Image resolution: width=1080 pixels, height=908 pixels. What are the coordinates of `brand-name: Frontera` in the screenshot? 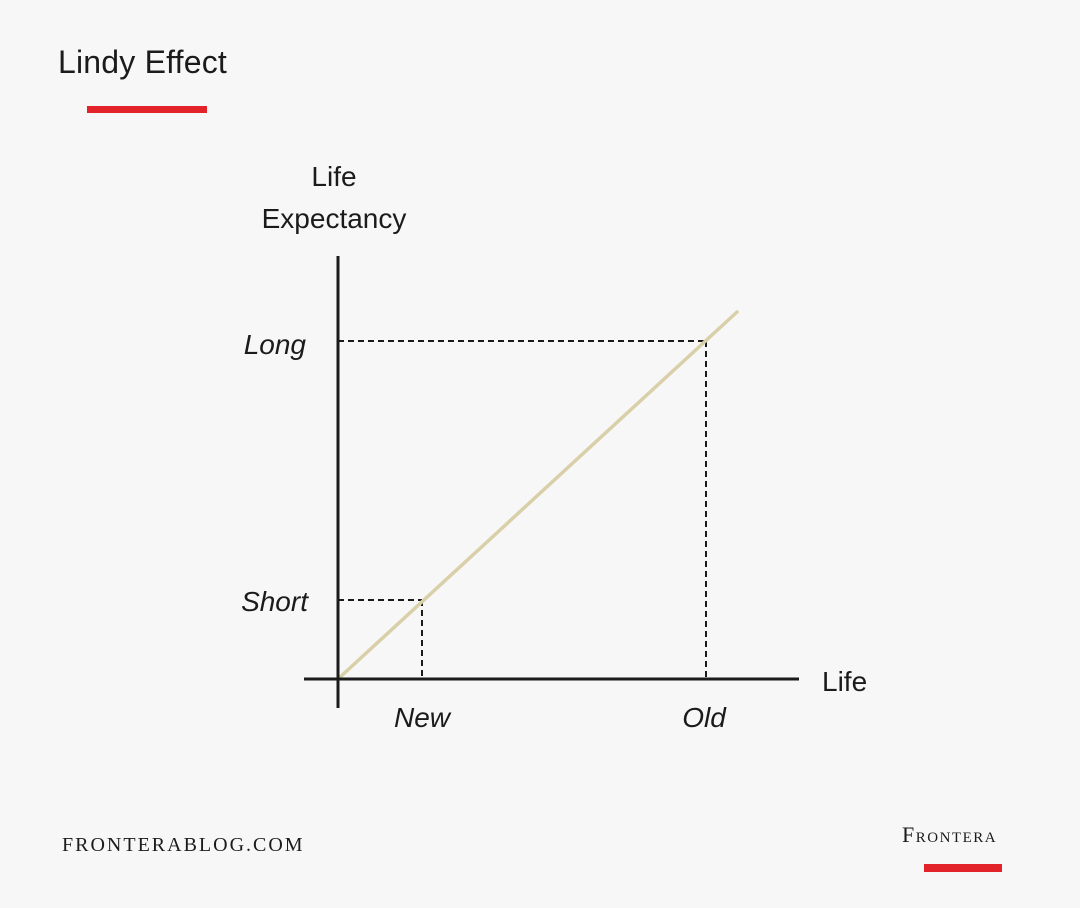 It's located at (950, 834).